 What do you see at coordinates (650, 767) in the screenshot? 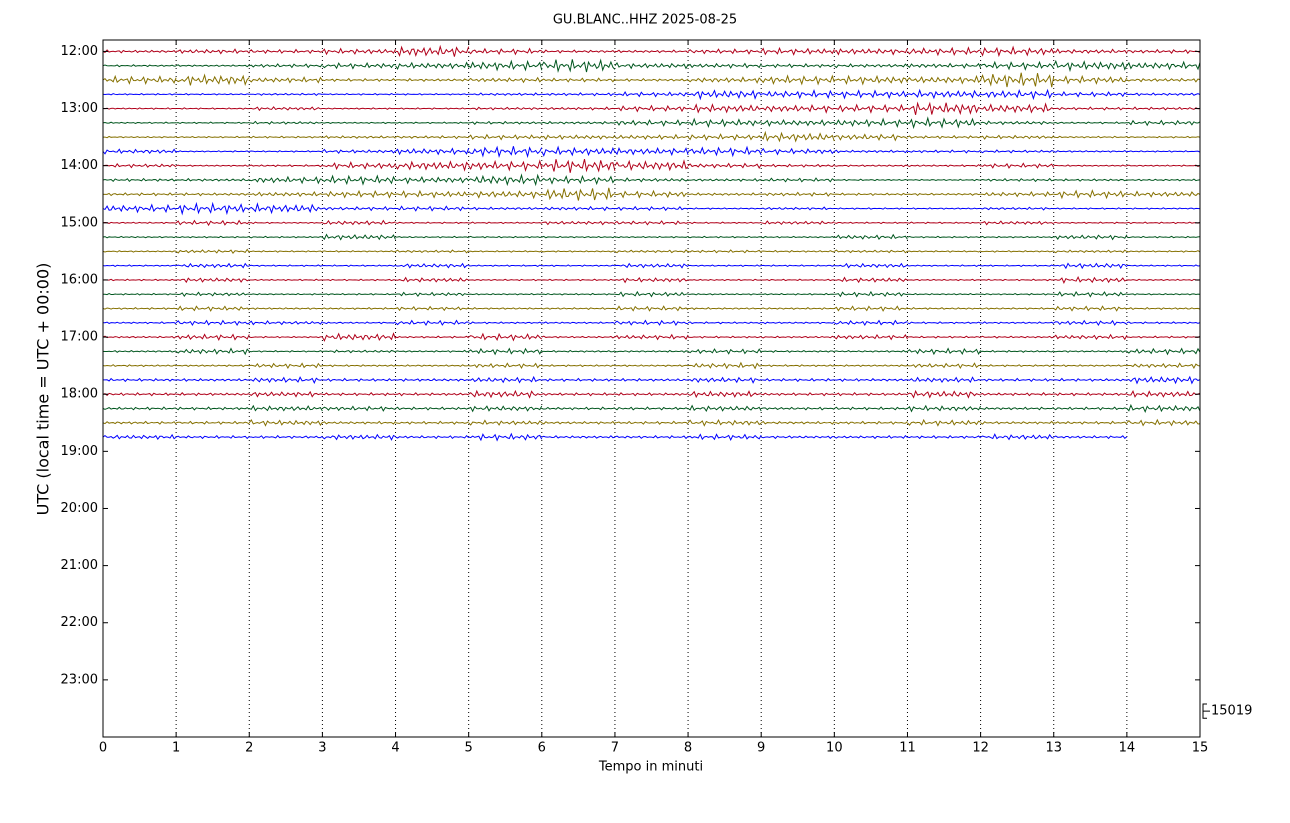
I see `x-axis-label: Tempo in minuti` at bounding box center [650, 767].